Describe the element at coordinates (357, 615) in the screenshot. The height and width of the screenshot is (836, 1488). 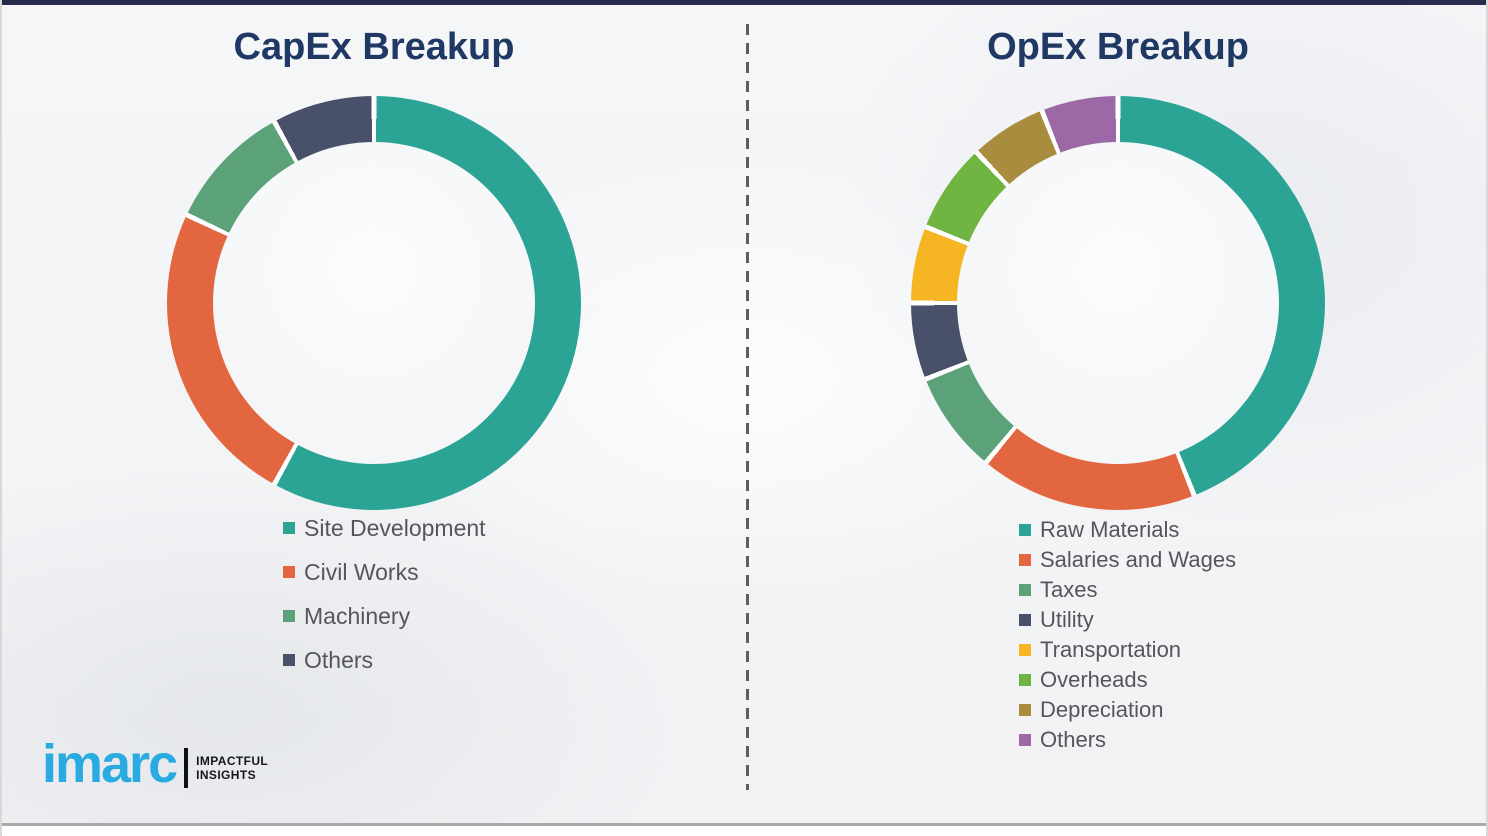
I see `legend-label: Machinery` at that location.